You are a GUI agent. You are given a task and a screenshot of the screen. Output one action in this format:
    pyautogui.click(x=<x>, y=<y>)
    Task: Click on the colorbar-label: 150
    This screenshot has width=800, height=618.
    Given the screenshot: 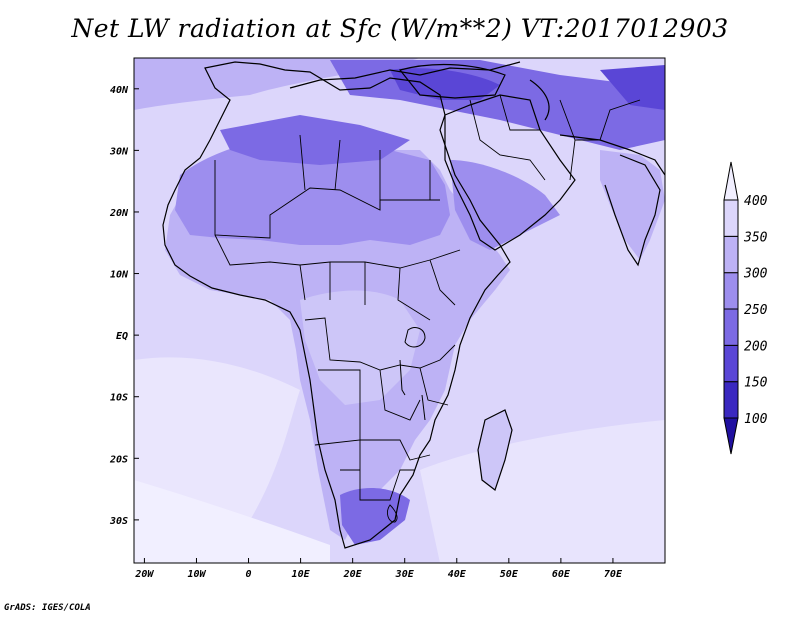 What is the action you would take?
    pyautogui.click(x=756, y=383)
    